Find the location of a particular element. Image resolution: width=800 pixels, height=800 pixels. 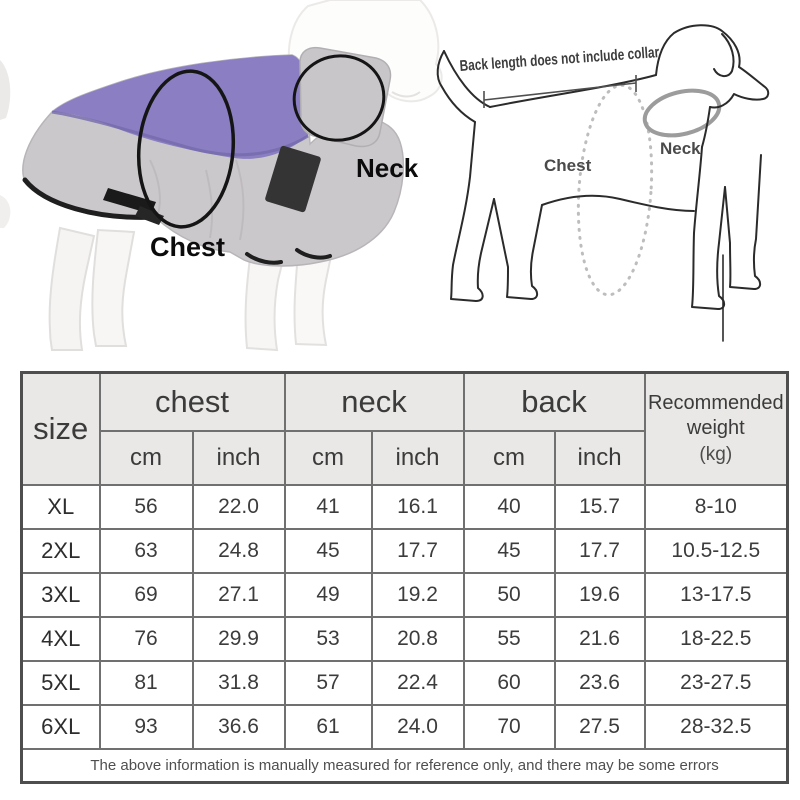

cell-neck-inch: 24.0 is located at coordinates (417, 727).